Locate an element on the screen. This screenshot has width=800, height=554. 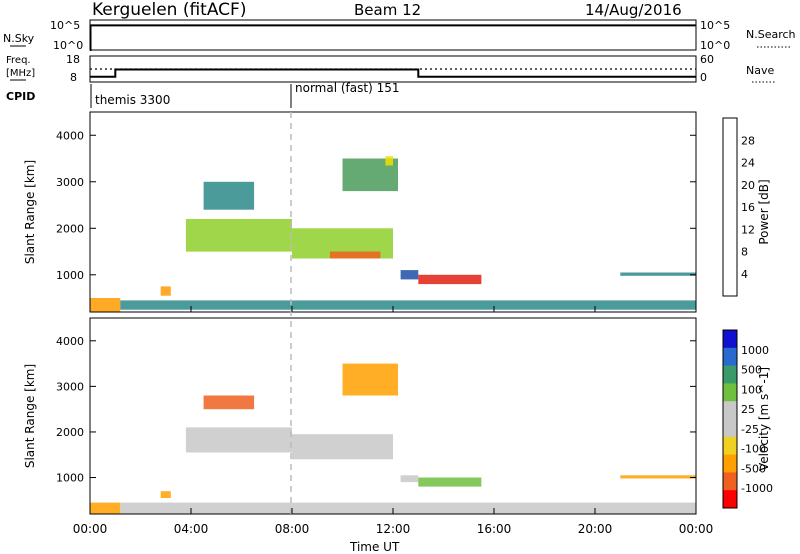
power-cbar-tick-3: 16 is located at coordinates (748, 207).